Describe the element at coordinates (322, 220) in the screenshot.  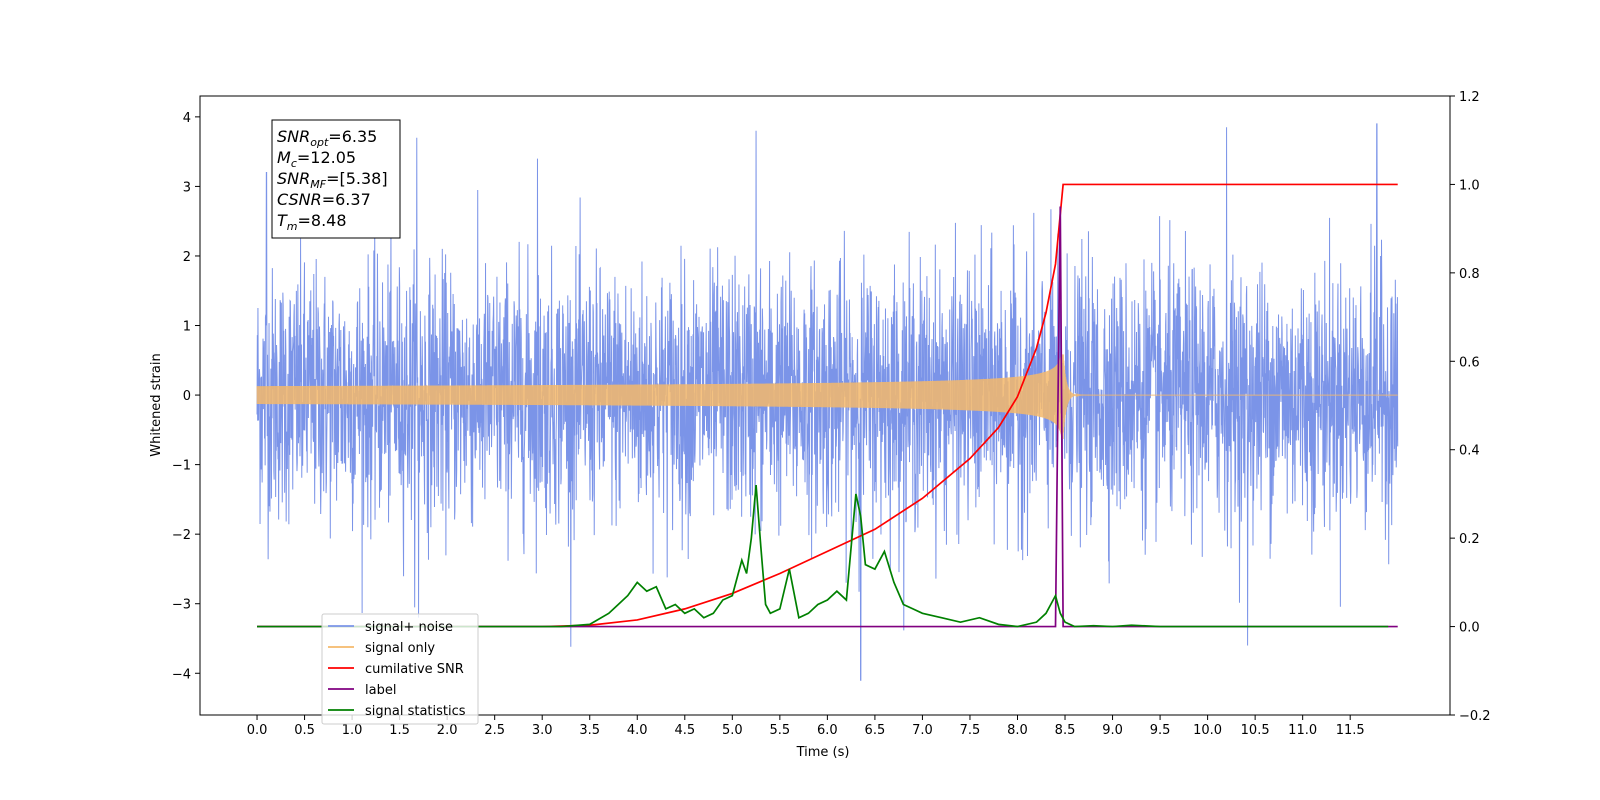
I see `annotation-value: =8.48` at that location.